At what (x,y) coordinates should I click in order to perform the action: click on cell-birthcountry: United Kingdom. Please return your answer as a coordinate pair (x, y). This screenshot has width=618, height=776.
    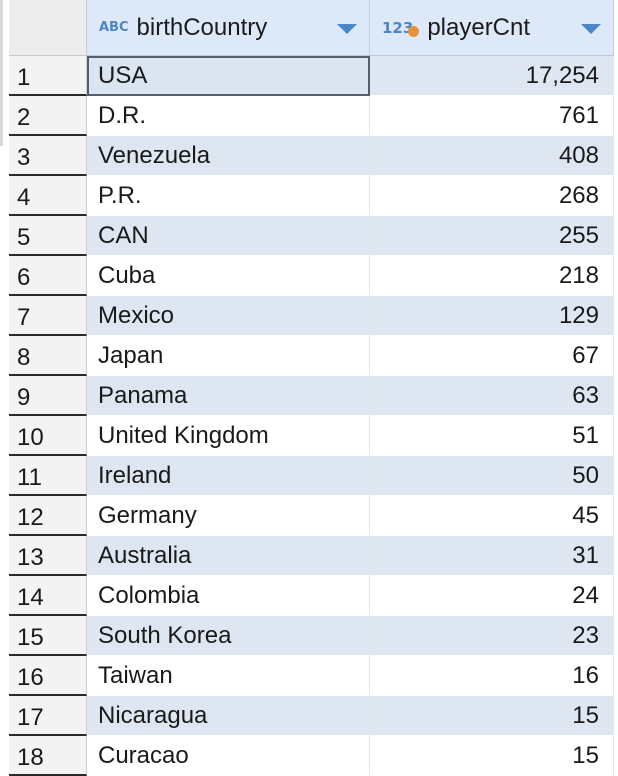
    Looking at the image, I should click on (228, 436).